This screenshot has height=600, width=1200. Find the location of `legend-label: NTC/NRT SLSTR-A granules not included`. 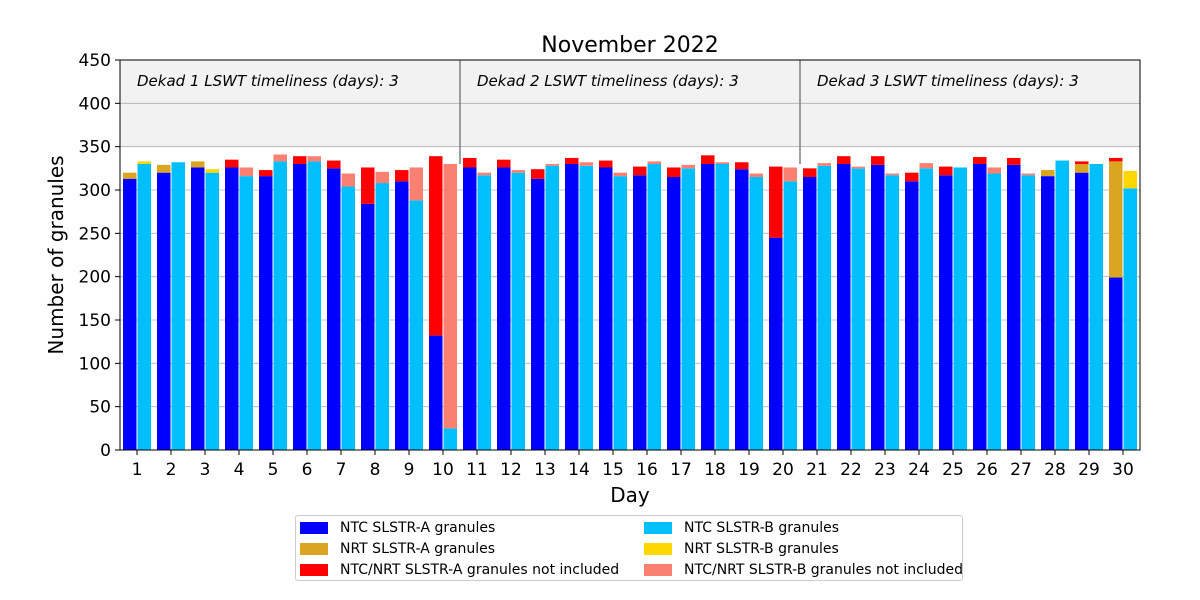

legend-label: NTC/NRT SLSTR-A granules not included is located at coordinates (480, 570).